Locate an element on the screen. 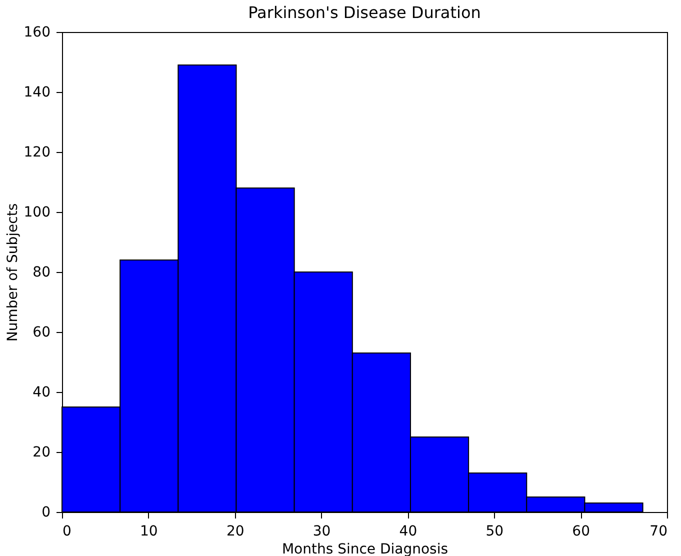 This screenshot has height=556, width=681. y-tick-label: 40 is located at coordinates (41, 392).